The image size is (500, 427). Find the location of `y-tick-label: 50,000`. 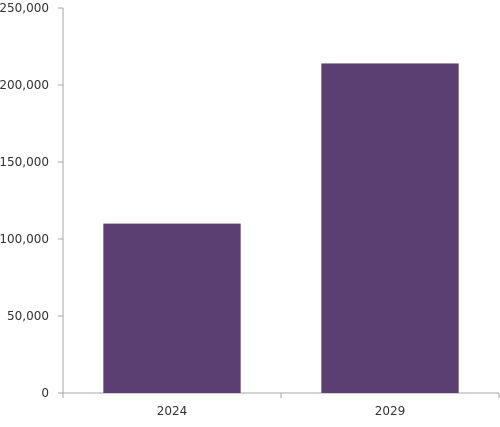

y-tick-label: 50,000 is located at coordinates (28, 316).